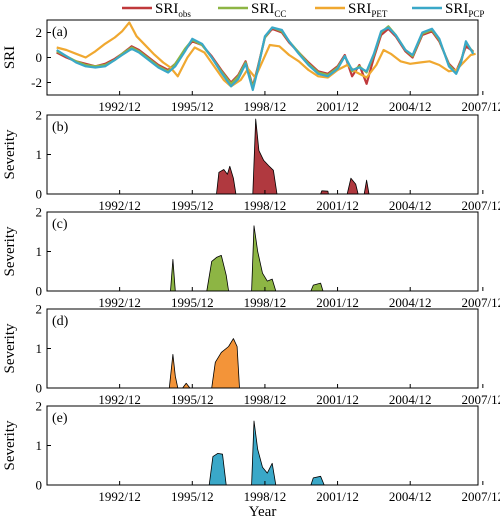 The height and width of the screenshot is (522, 500). Describe the element at coordinates (36, 82) in the screenshot. I see `y-tick-label: -2` at that location.